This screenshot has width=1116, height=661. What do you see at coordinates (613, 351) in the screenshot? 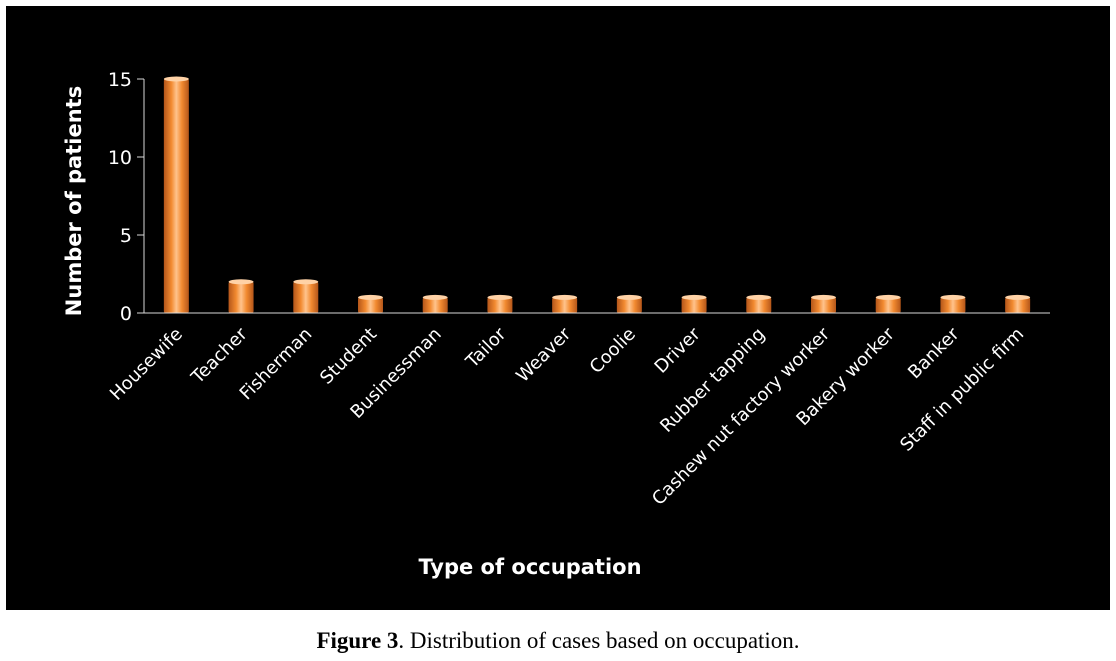
I see `x-tick-label: Coolie` at bounding box center [613, 351].